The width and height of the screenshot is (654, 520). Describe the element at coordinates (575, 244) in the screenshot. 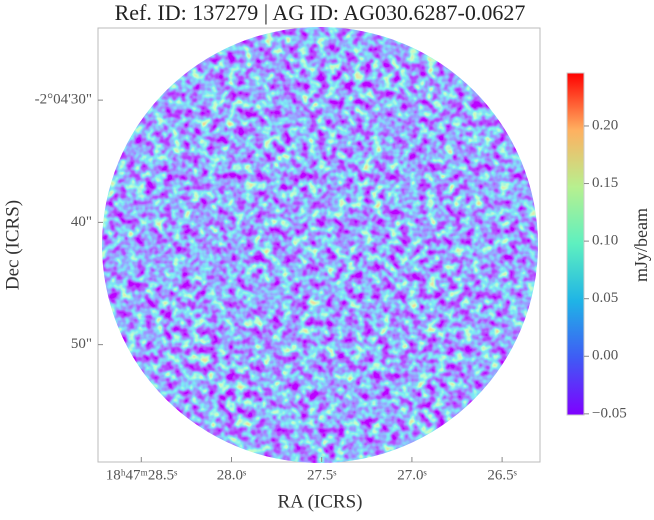

I see `colorbar` at that location.